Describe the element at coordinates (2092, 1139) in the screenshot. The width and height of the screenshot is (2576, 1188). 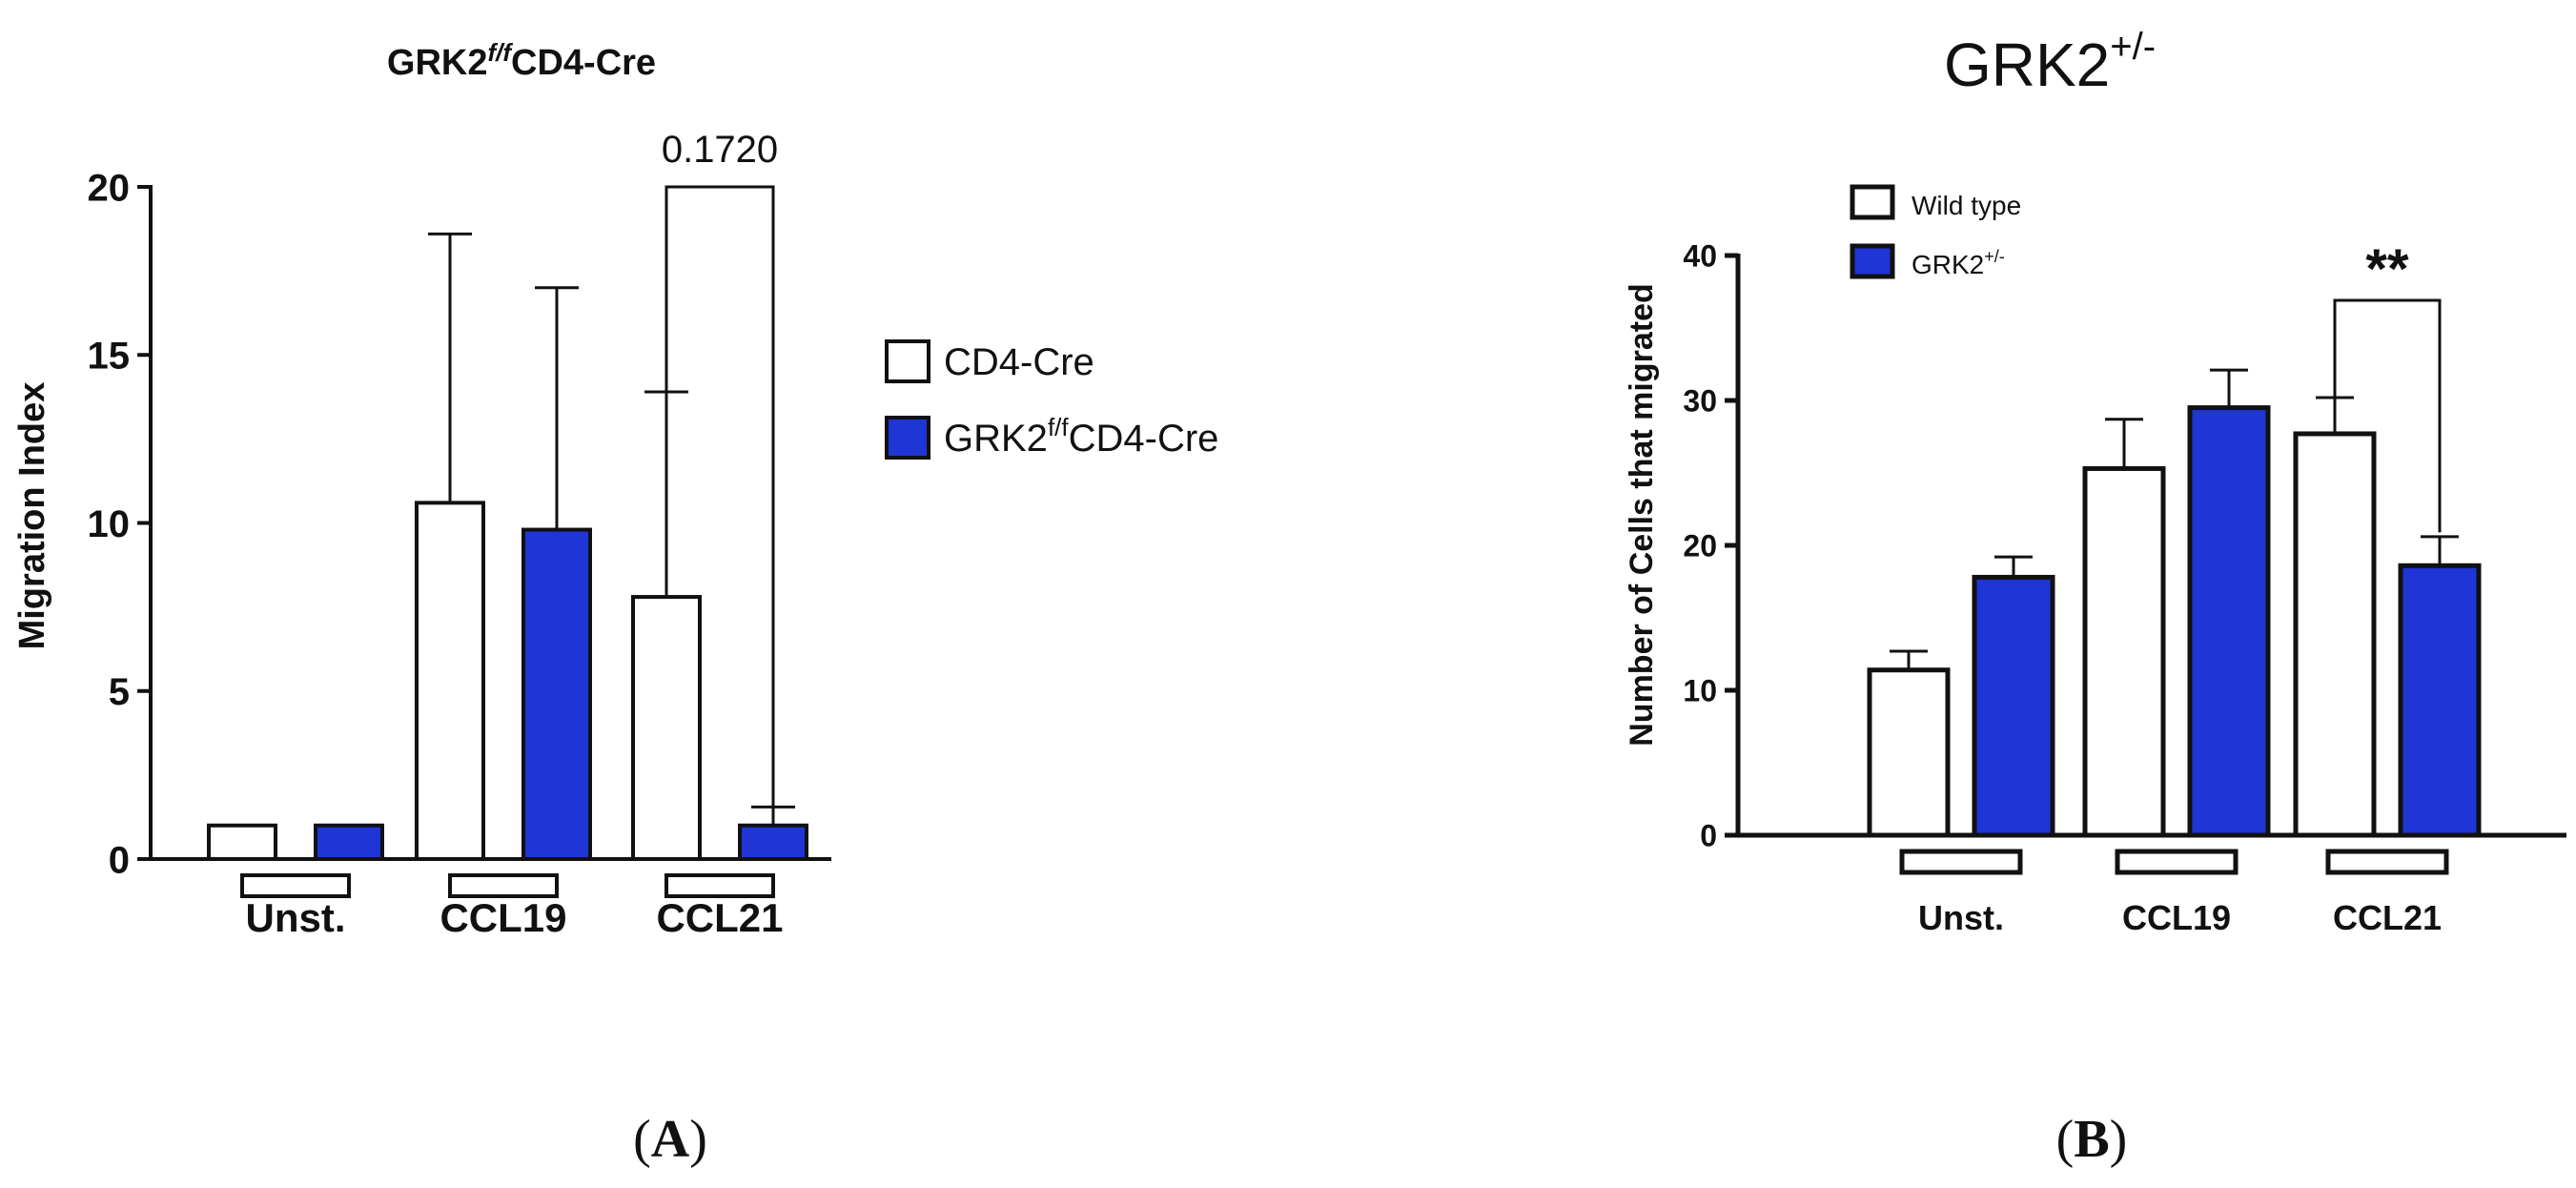
I see `panel-b-label: (B)` at that location.